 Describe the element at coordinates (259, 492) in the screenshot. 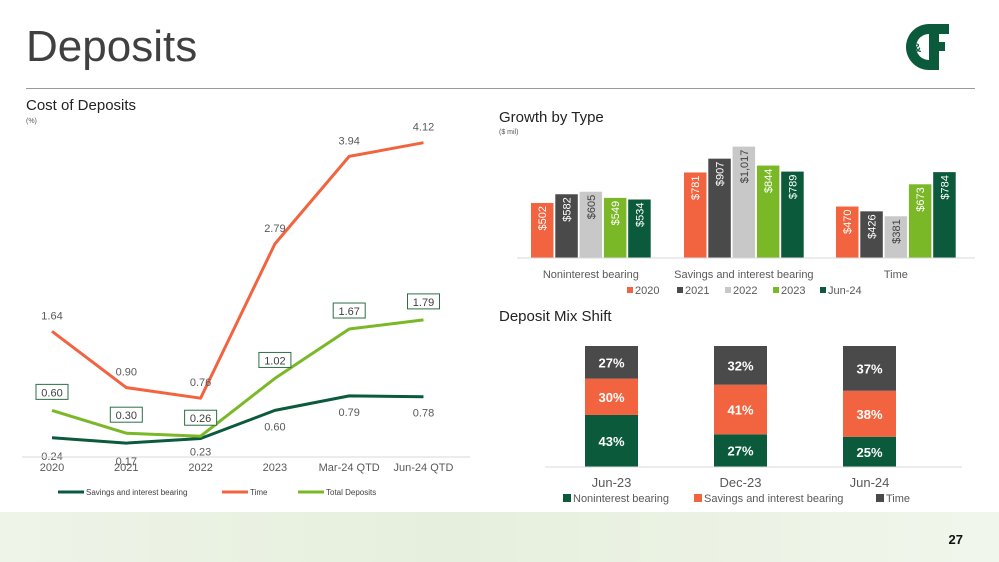

I see `legend-label: Time` at that location.